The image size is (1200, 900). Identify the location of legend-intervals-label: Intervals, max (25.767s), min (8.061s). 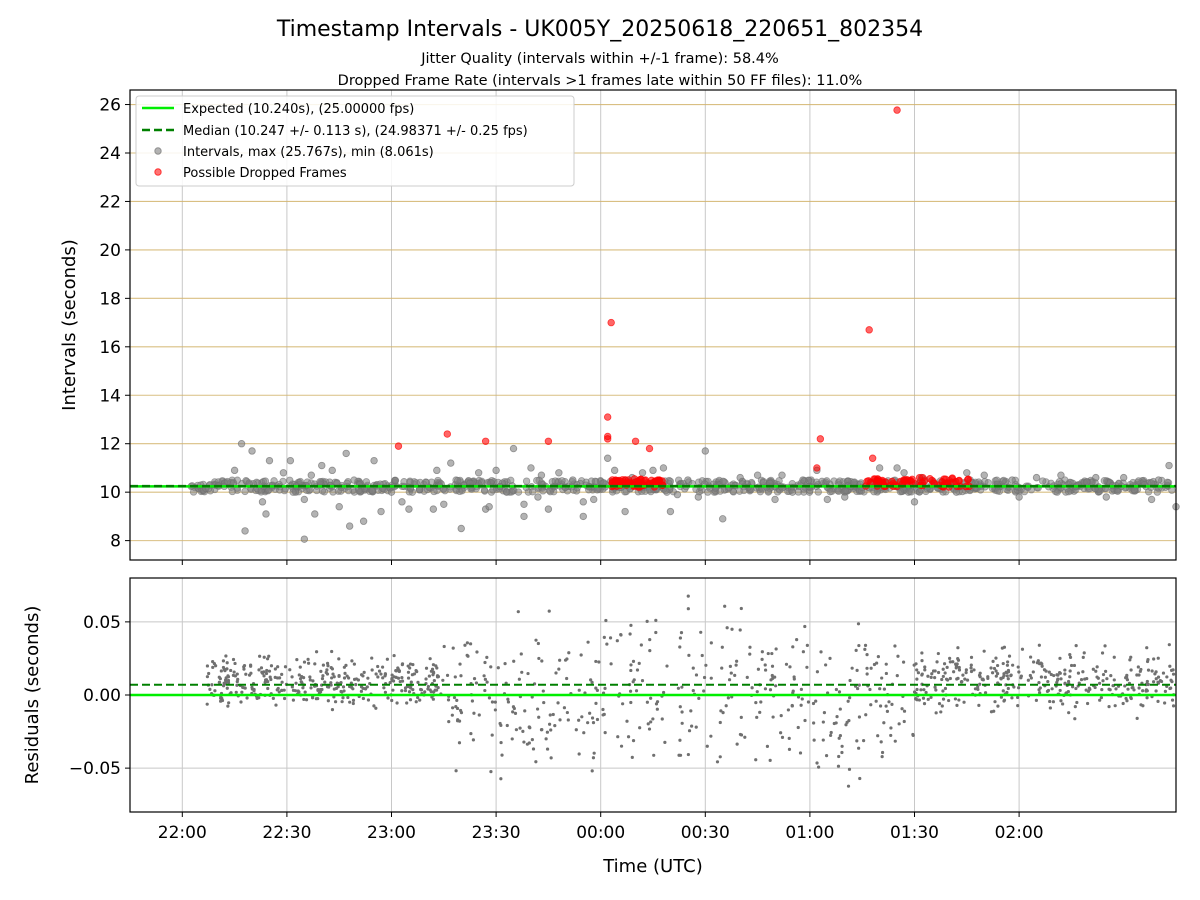
(308, 152).